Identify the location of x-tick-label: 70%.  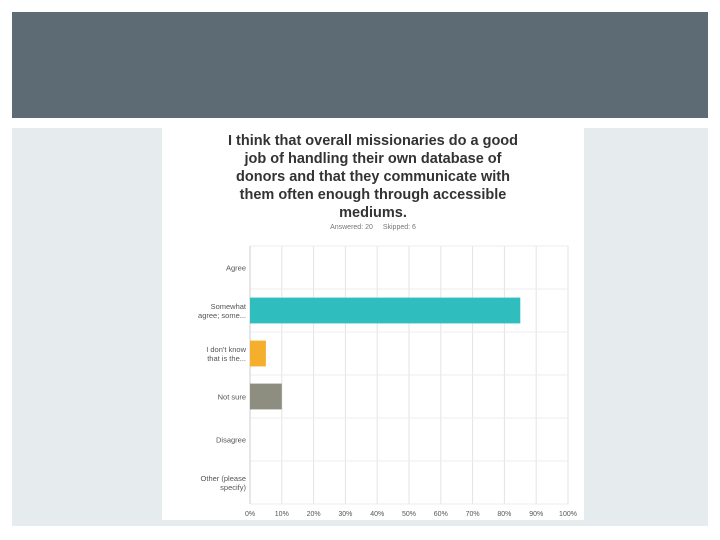
(473, 514).